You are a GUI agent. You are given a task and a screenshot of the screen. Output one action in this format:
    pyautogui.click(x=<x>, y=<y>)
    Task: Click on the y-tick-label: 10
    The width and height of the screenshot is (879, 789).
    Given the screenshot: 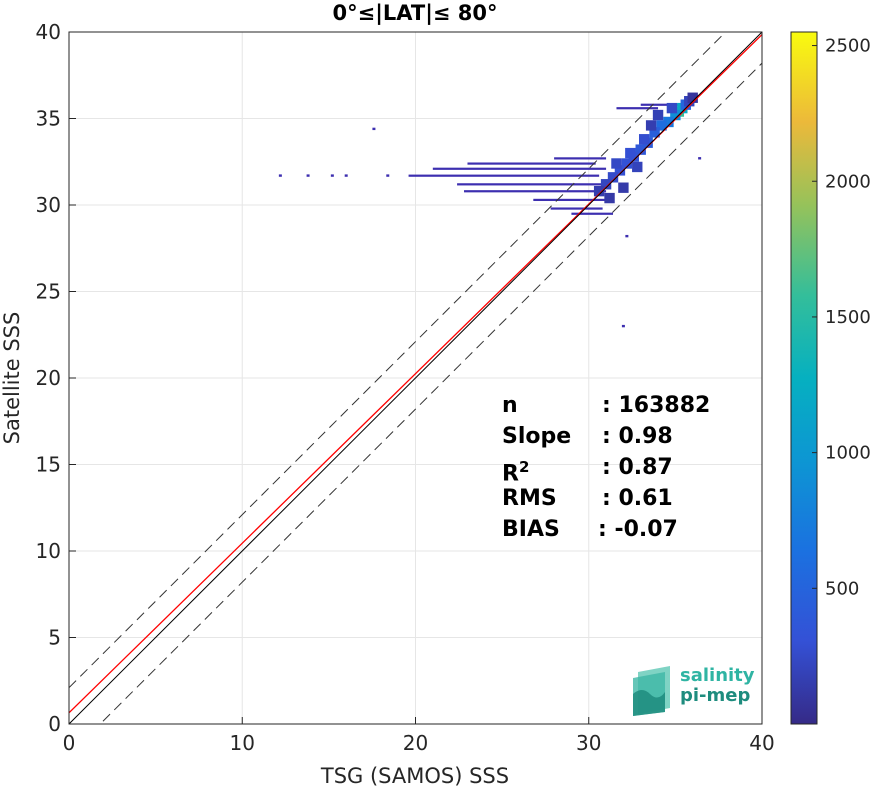 What is the action you would take?
    pyautogui.click(x=48, y=551)
    